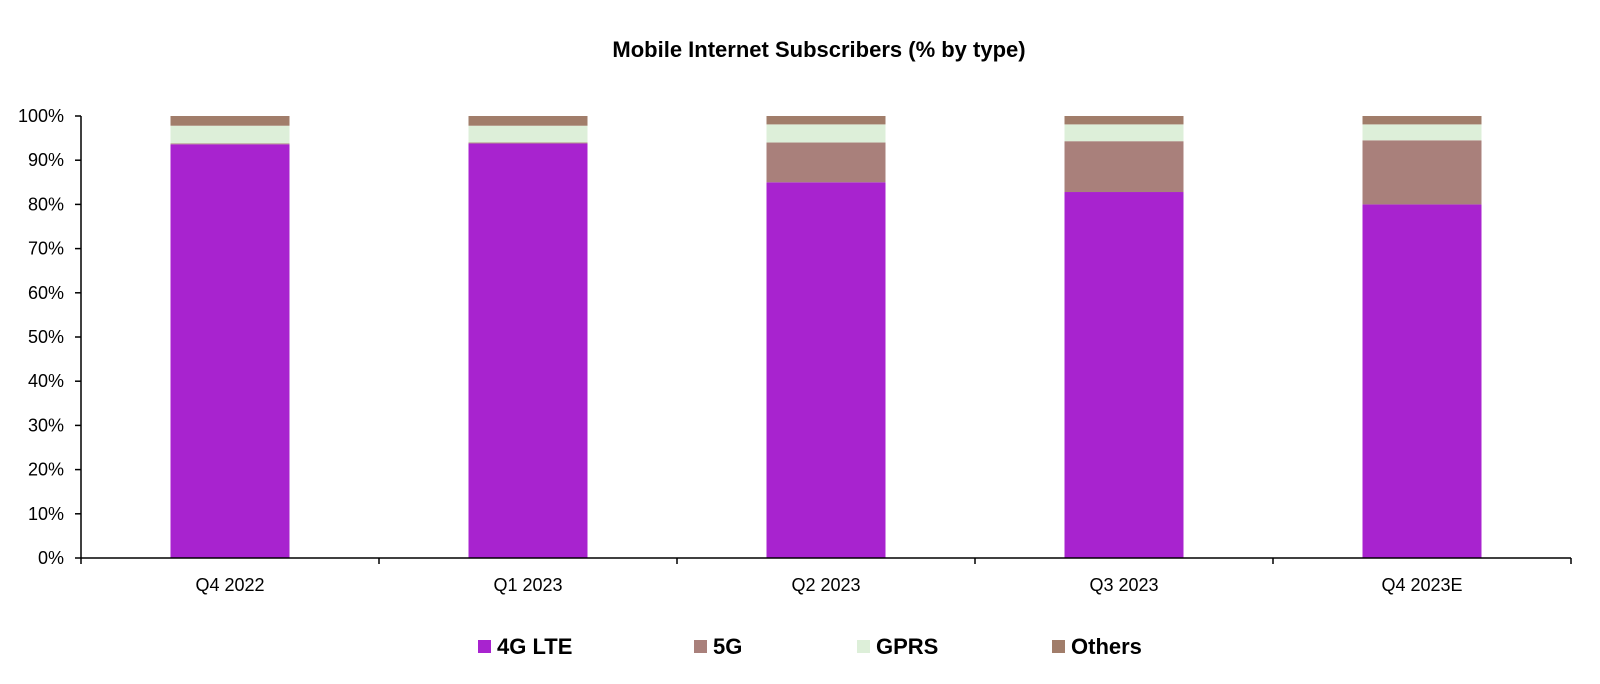 Image resolution: width=1600 pixels, height=684 pixels. What do you see at coordinates (46, 337) in the screenshot?
I see `y-tick-label: 50%` at bounding box center [46, 337].